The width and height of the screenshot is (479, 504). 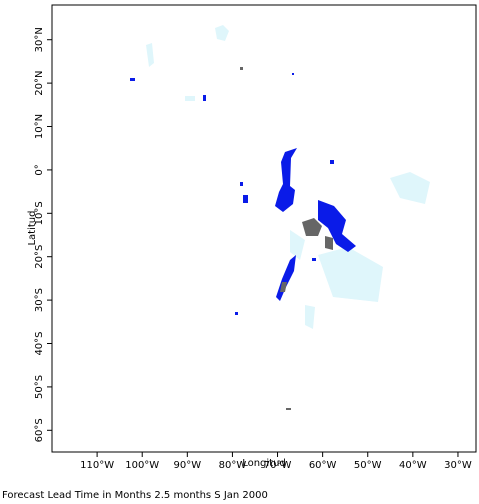 I want to click on x-tick-label: 60°W, so click(x=323, y=465).